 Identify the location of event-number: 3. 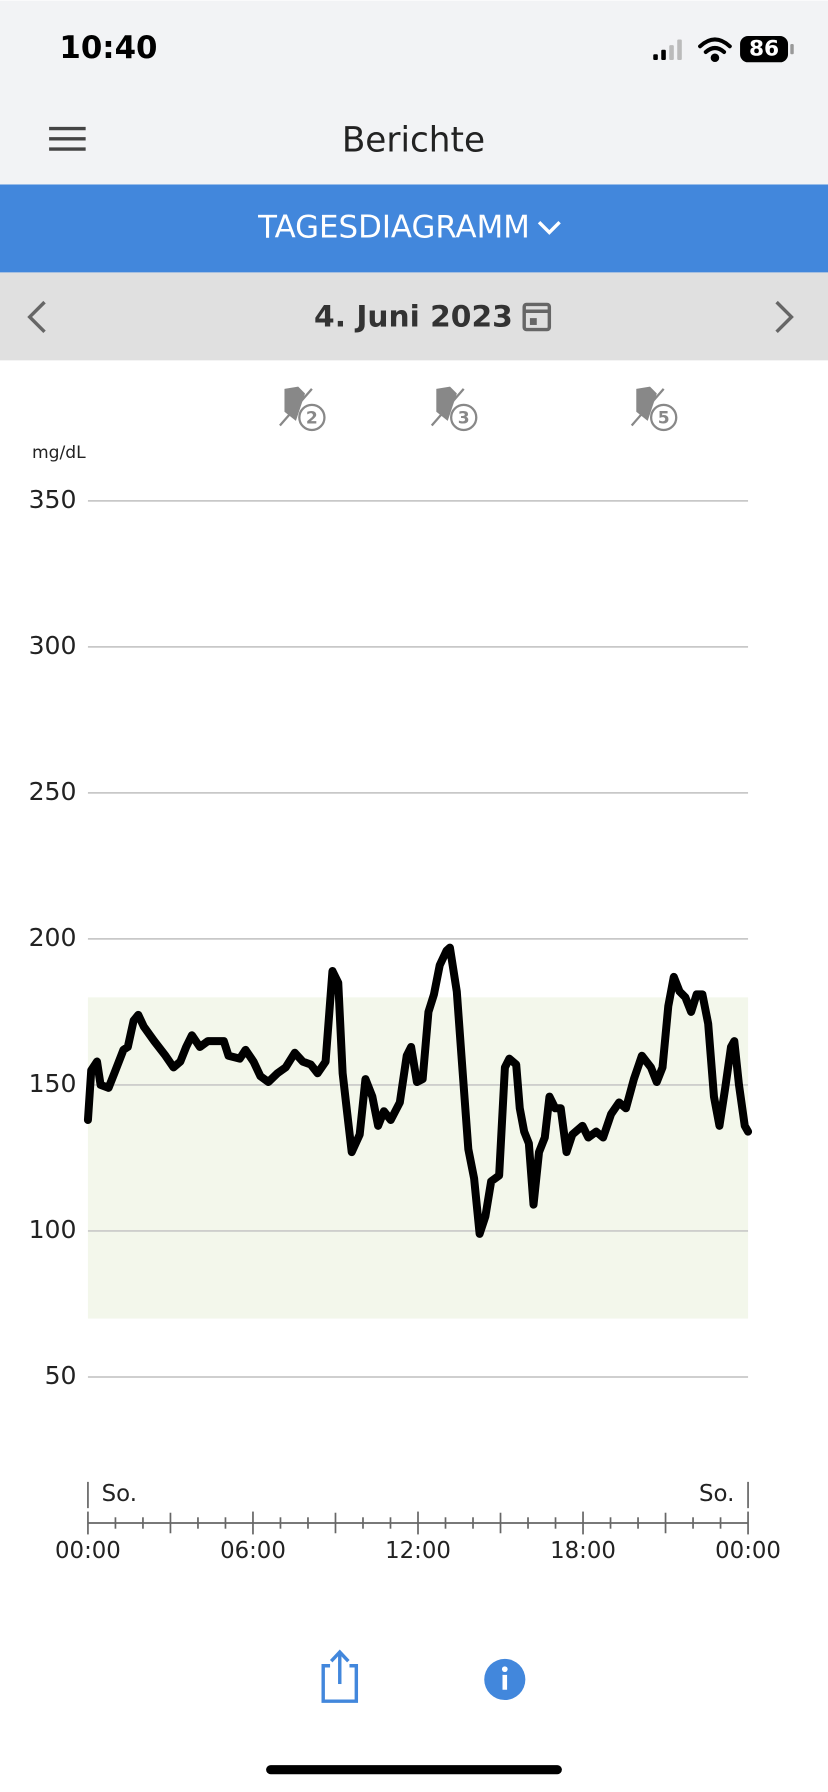
(464, 419).